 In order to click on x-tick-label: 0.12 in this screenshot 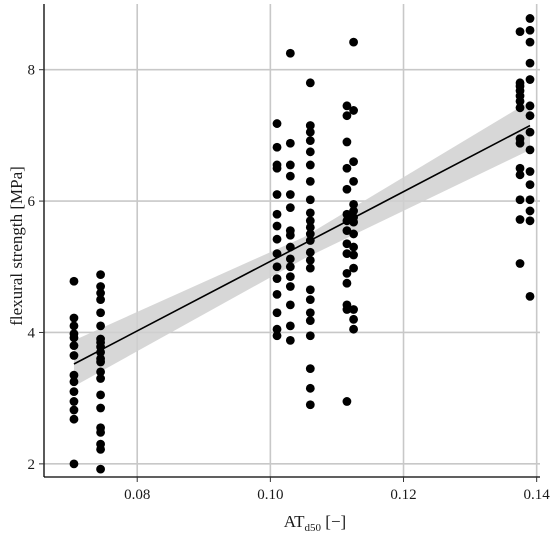, I will do `click(403, 495)`.